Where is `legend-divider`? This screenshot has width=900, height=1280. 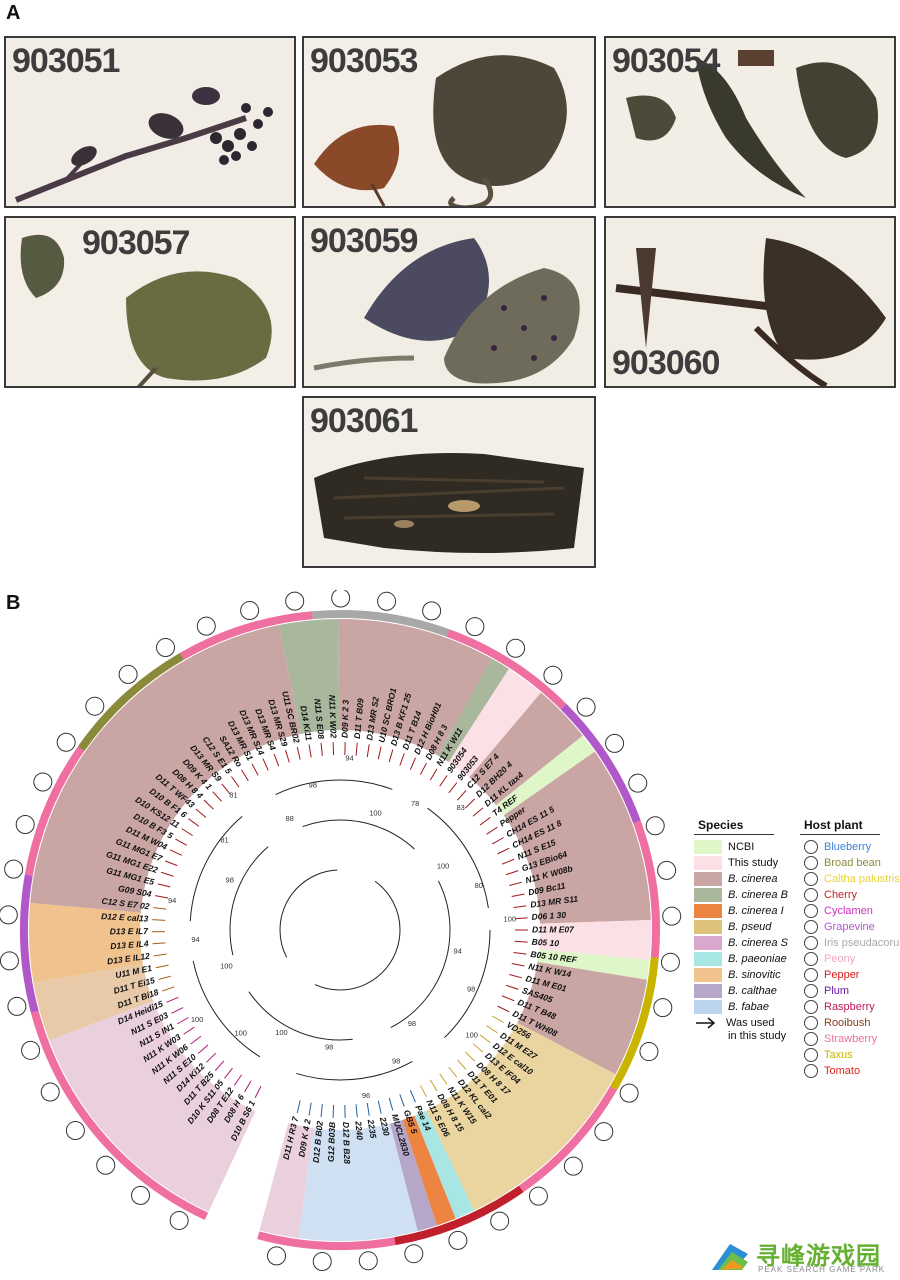 legend-divider is located at coordinates (840, 834).